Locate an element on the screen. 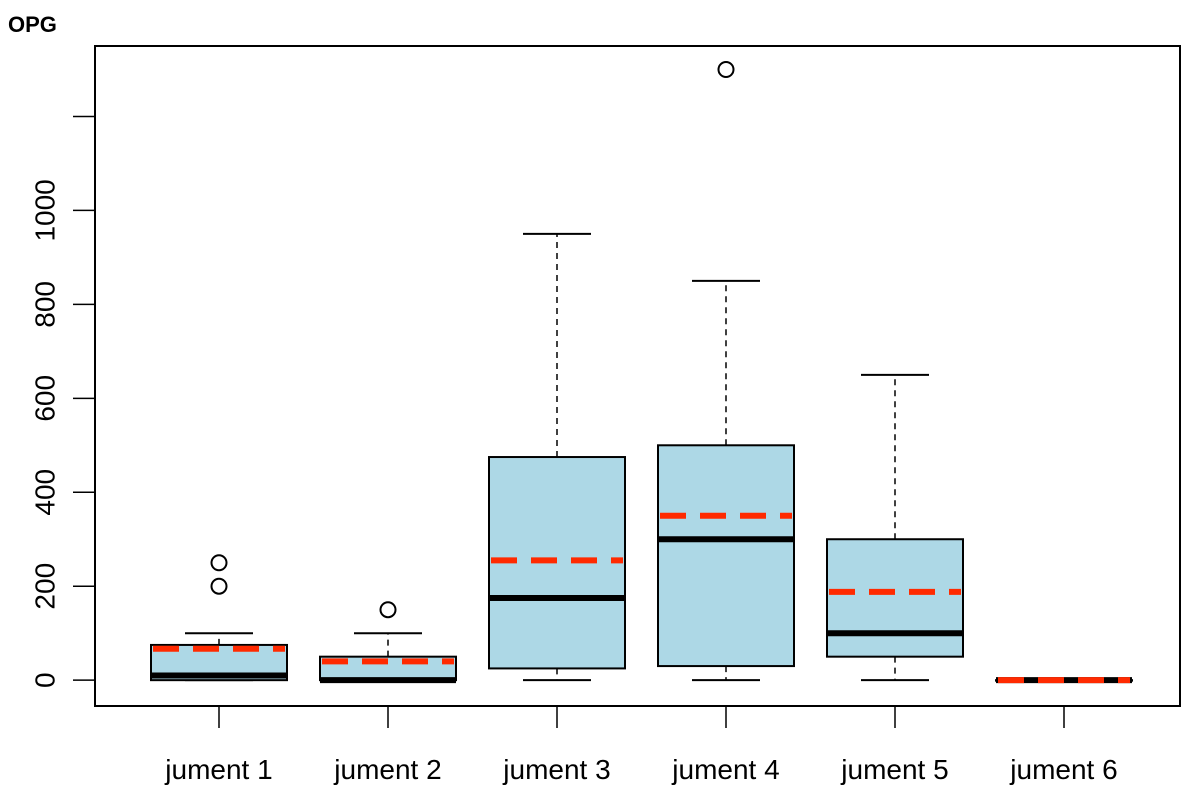 The width and height of the screenshot is (1185, 785). y-tick-label: 800 is located at coordinates (45, 304).